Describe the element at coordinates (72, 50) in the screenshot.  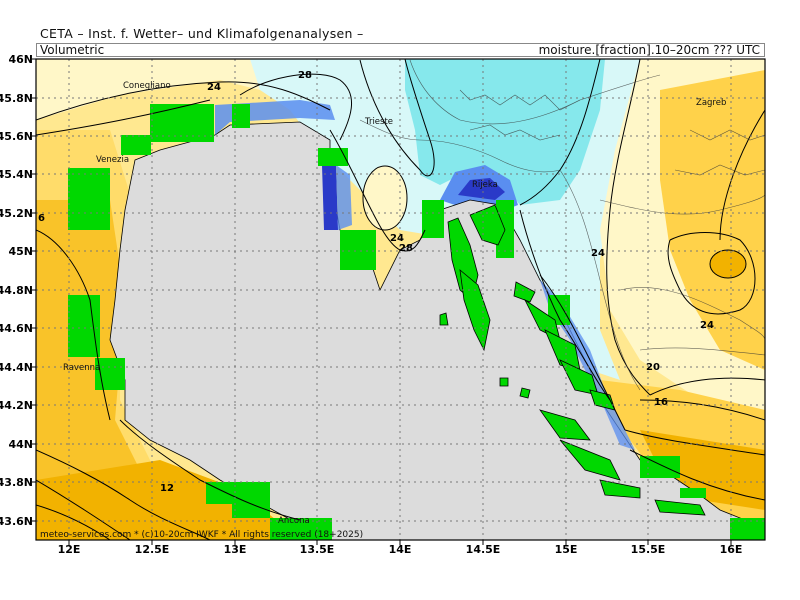
I see `field-name-label: Volumetric` at that location.